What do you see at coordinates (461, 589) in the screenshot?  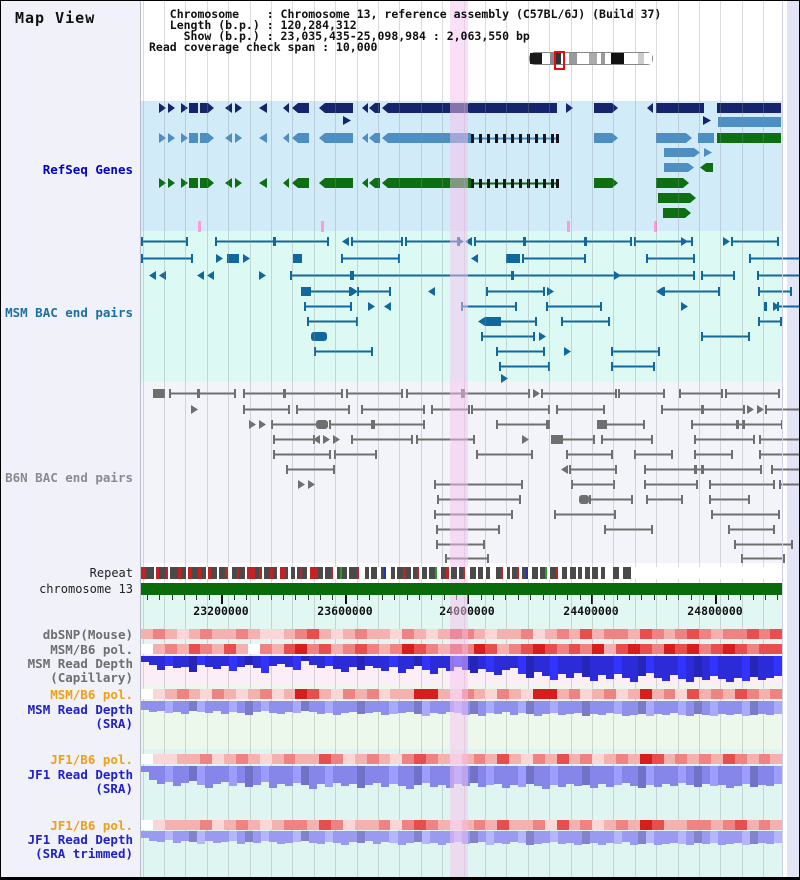 I see `chromosome-13-bar` at bounding box center [461, 589].